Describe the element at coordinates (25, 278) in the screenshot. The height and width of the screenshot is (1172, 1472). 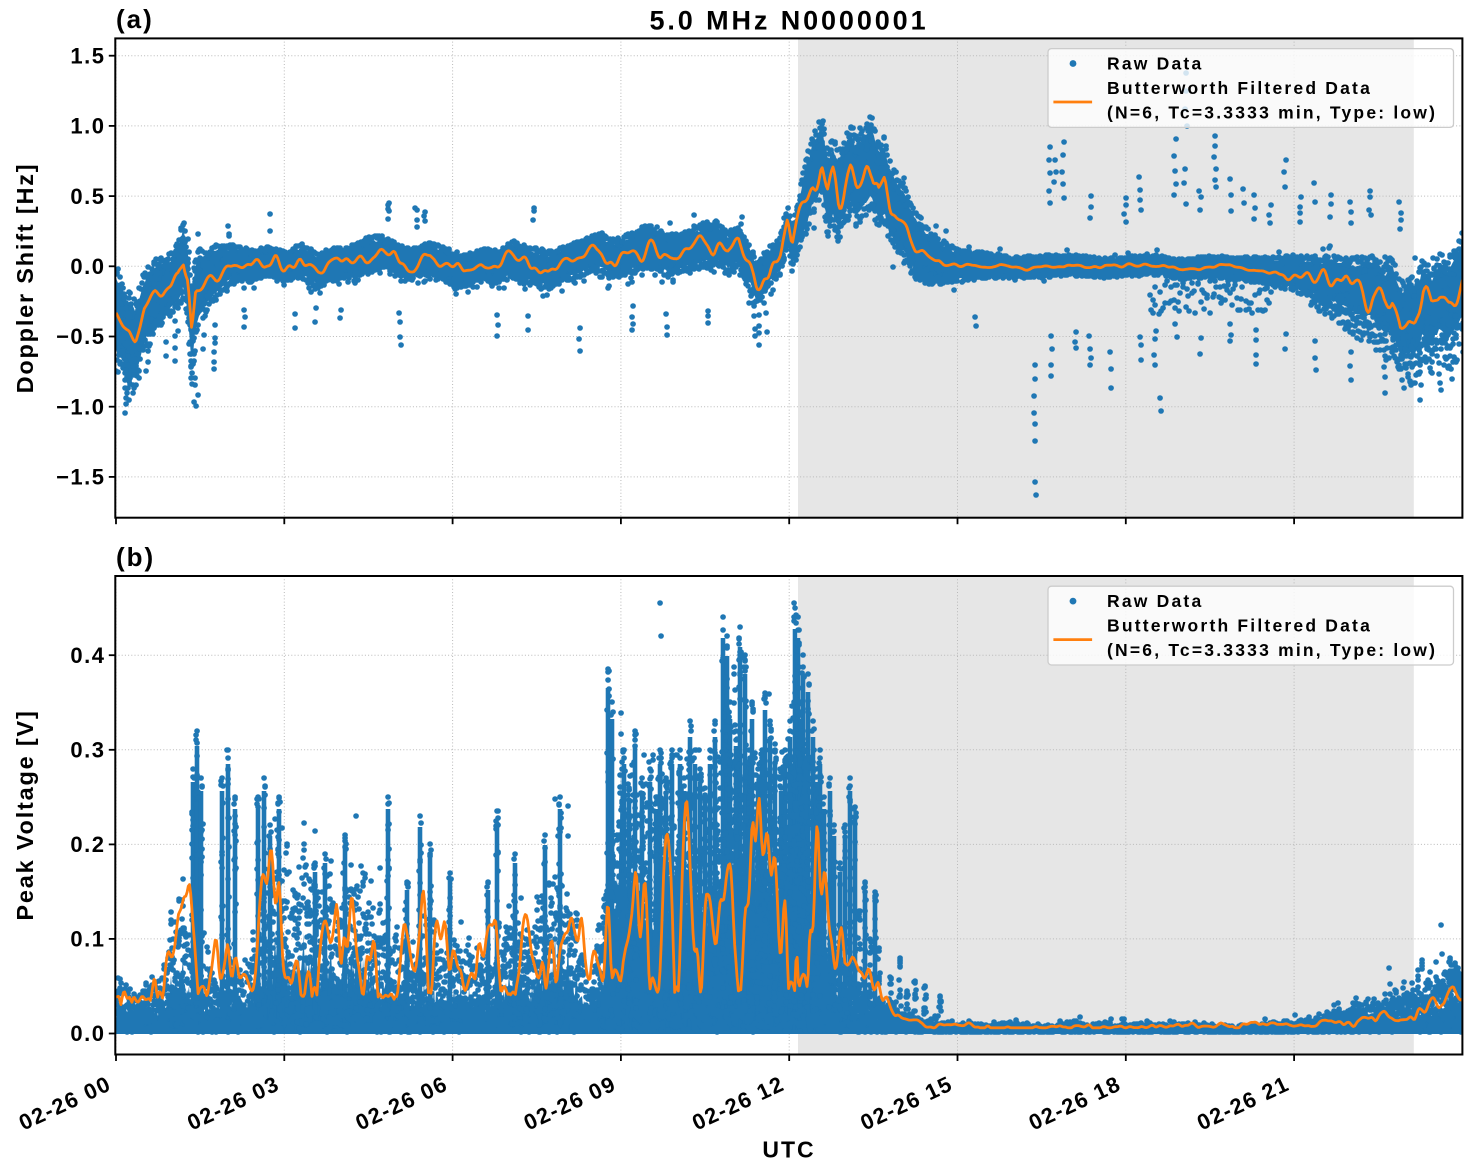
I see `svg-text: Doppler Shift [Hz]` at that location.